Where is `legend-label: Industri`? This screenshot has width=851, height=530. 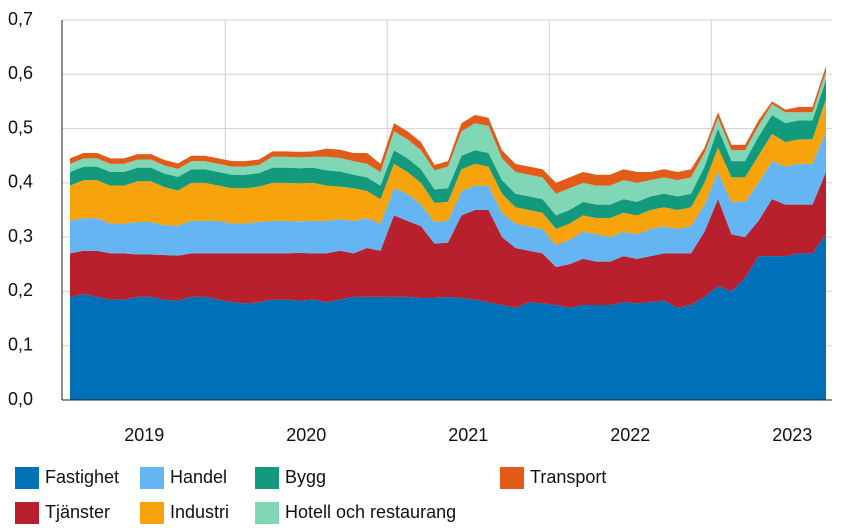
legend-label: Industri is located at coordinates (199, 512).